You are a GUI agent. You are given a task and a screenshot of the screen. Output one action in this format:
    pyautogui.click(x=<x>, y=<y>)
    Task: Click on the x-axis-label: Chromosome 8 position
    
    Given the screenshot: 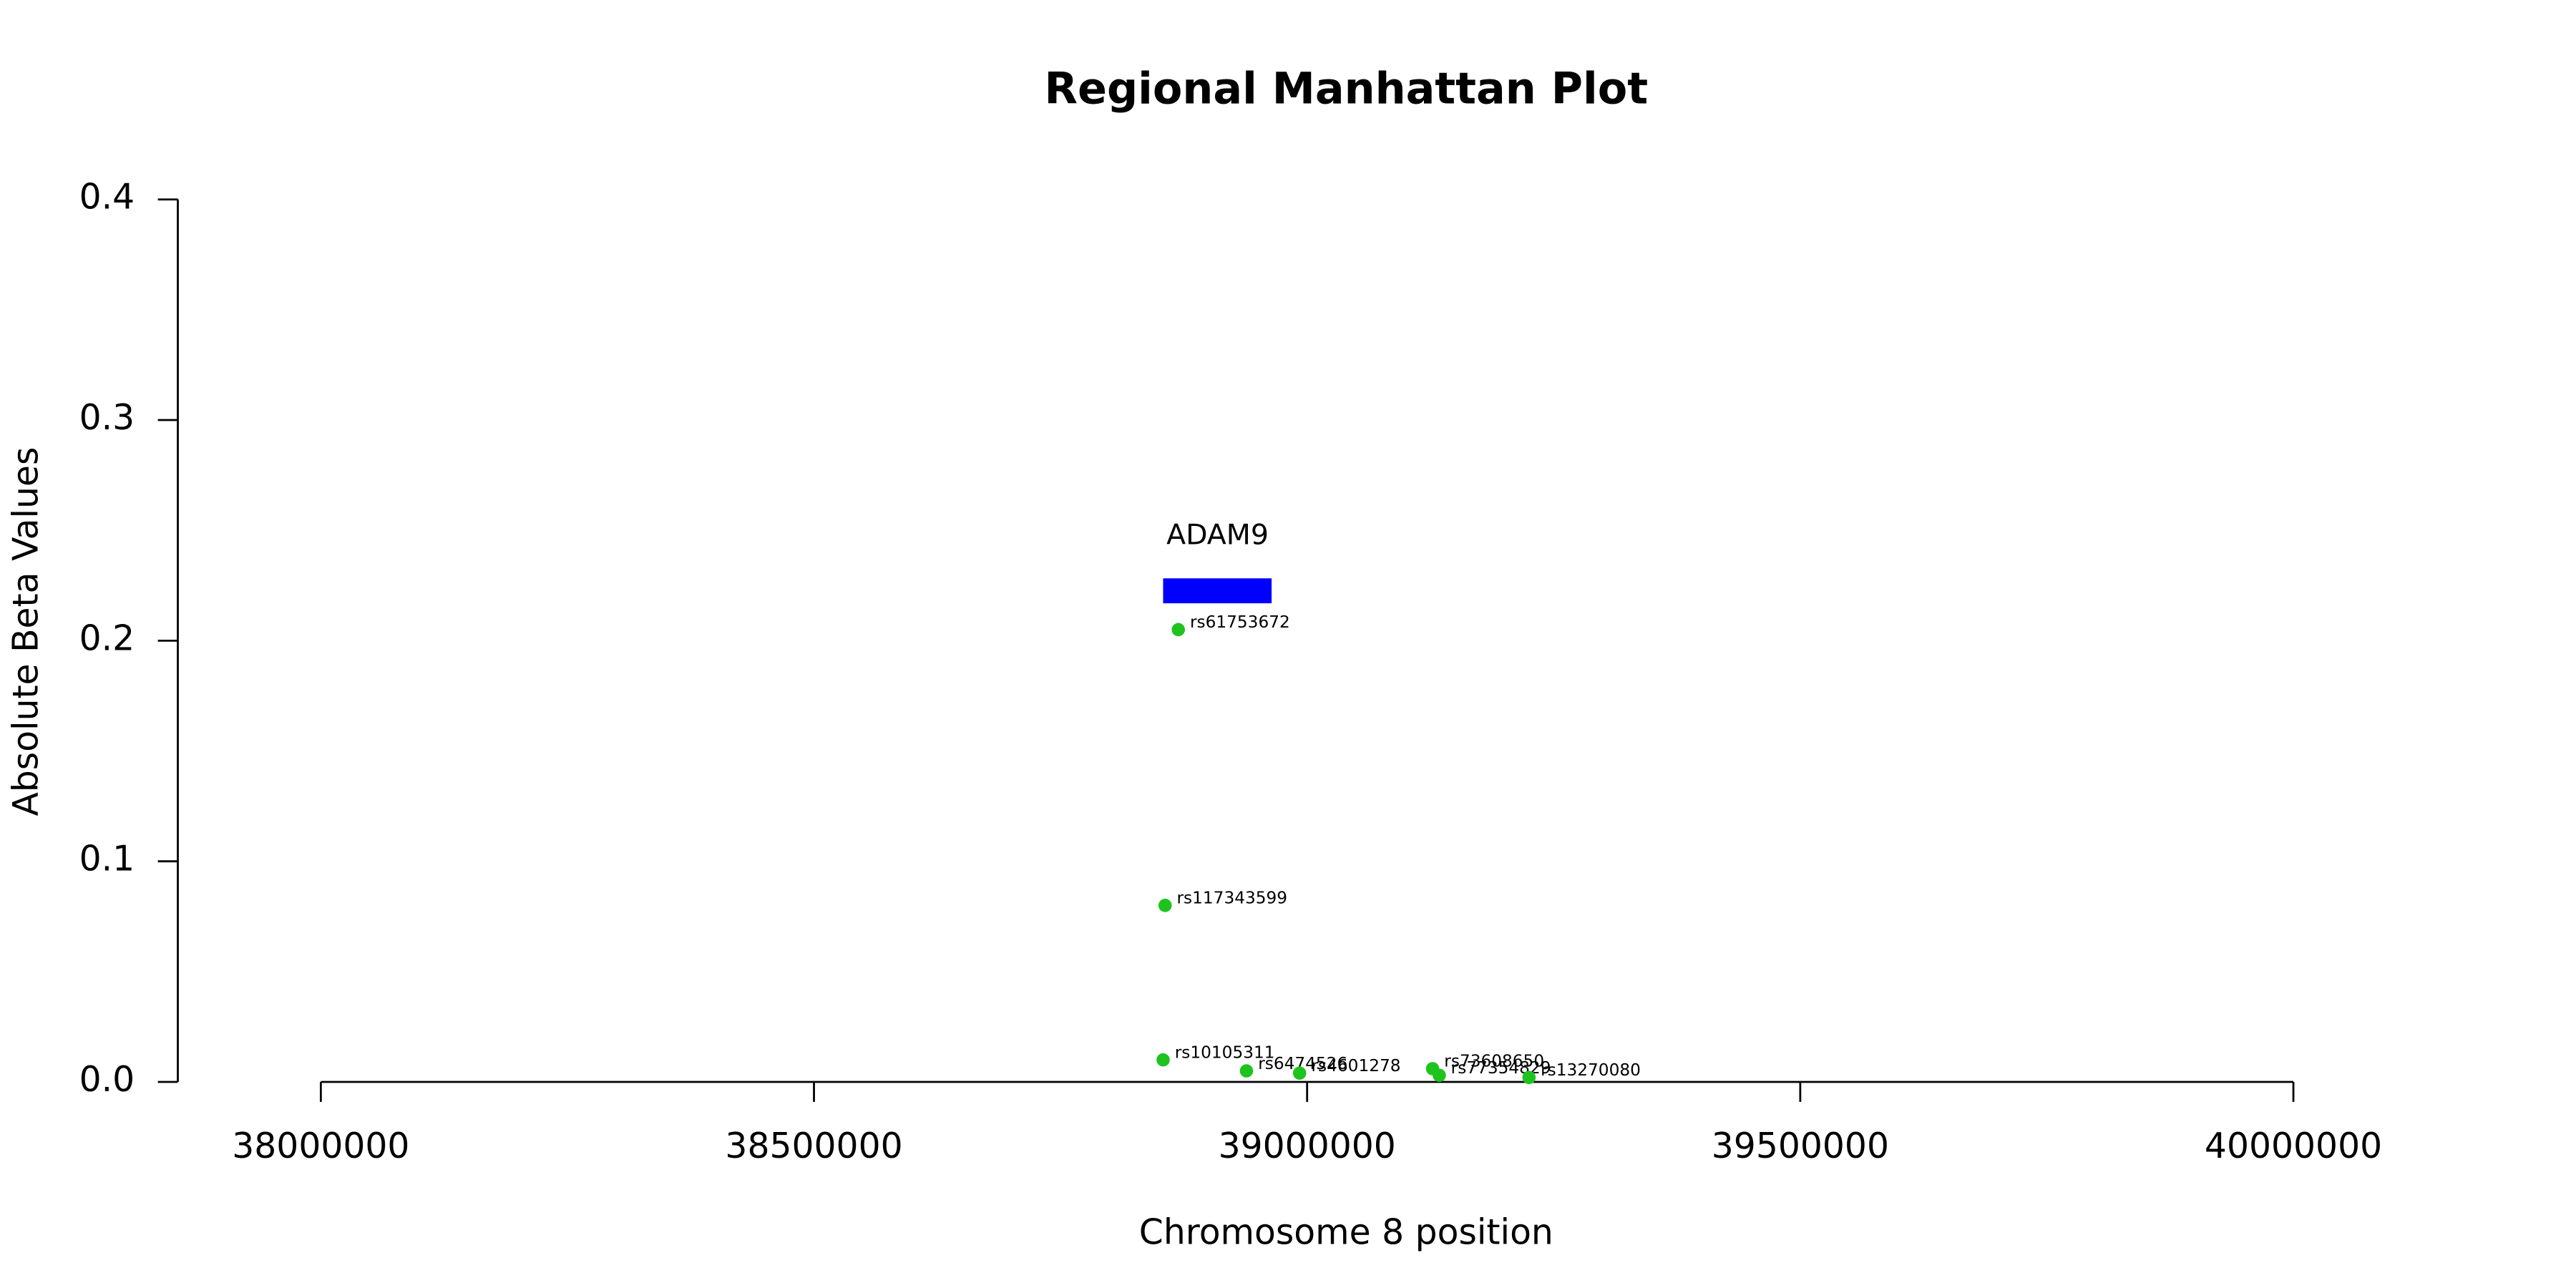 What is the action you would take?
    pyautogui.click(x=1346, y=1232)
    